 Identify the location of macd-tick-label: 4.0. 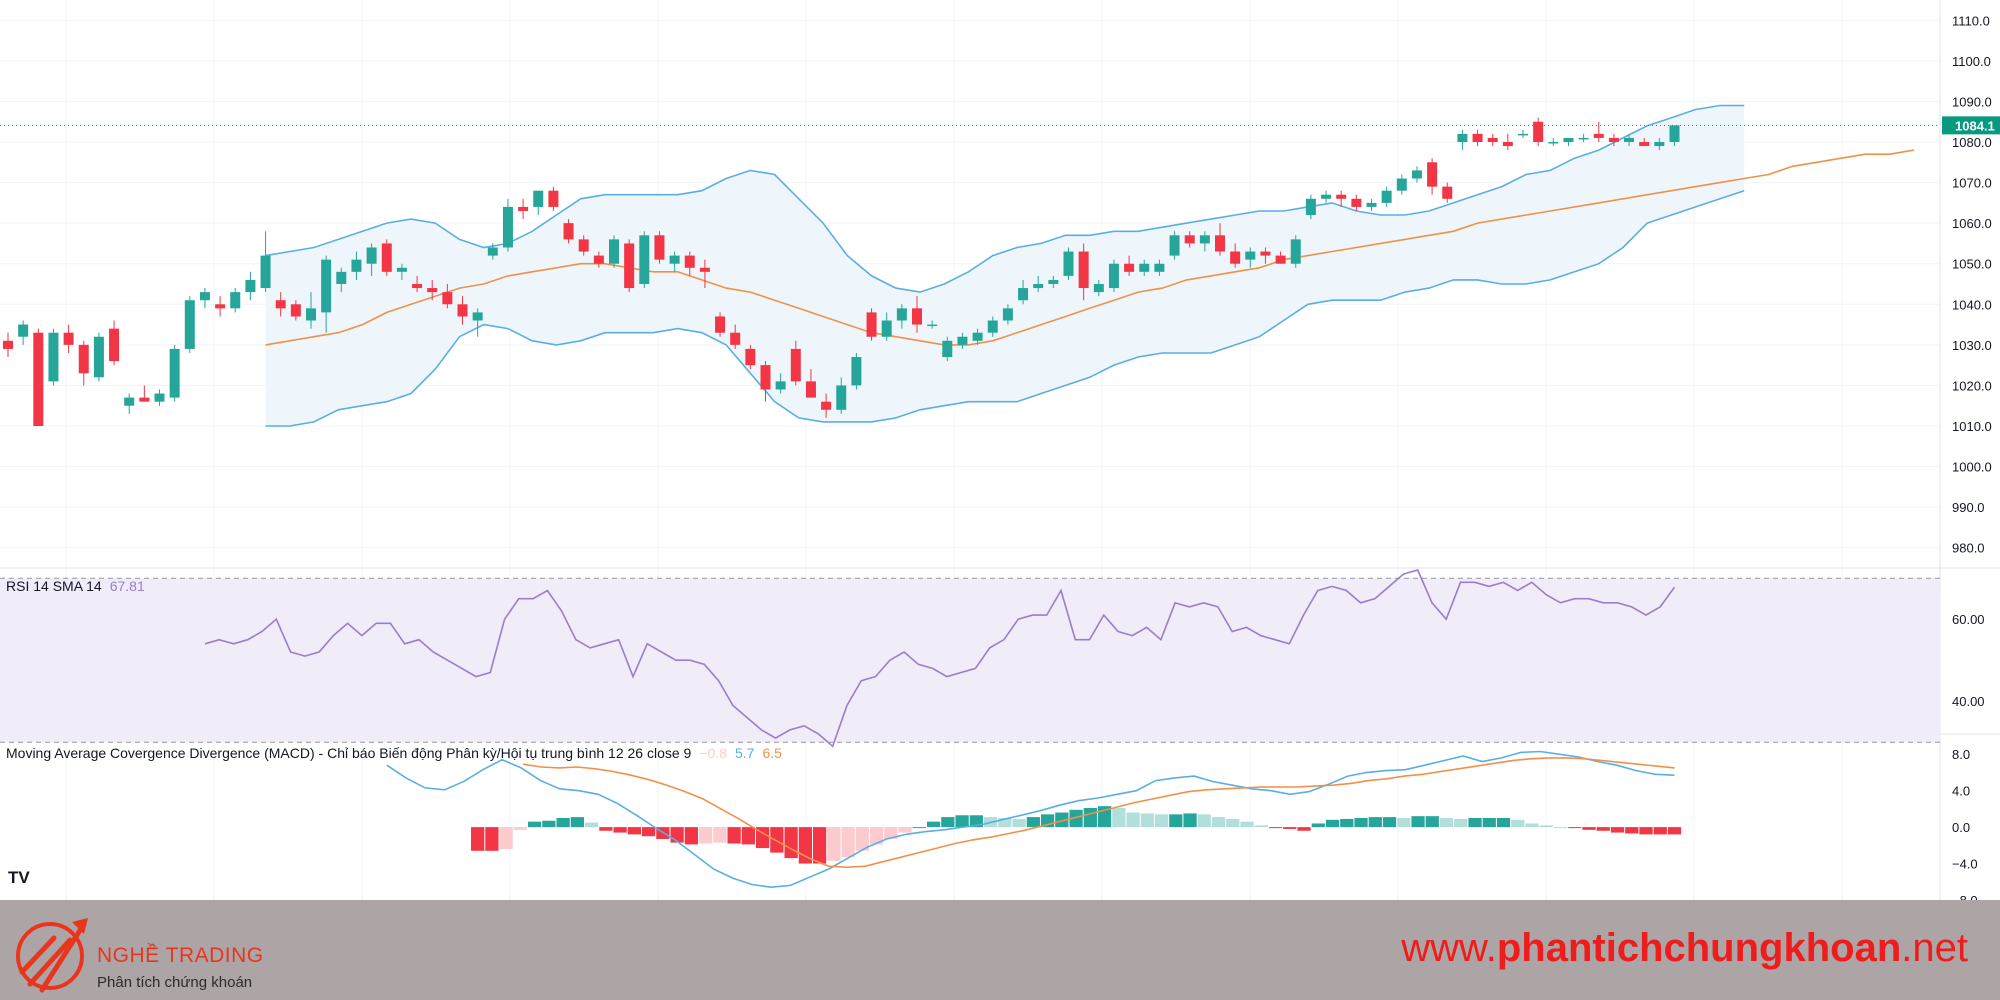
(1961, 791).